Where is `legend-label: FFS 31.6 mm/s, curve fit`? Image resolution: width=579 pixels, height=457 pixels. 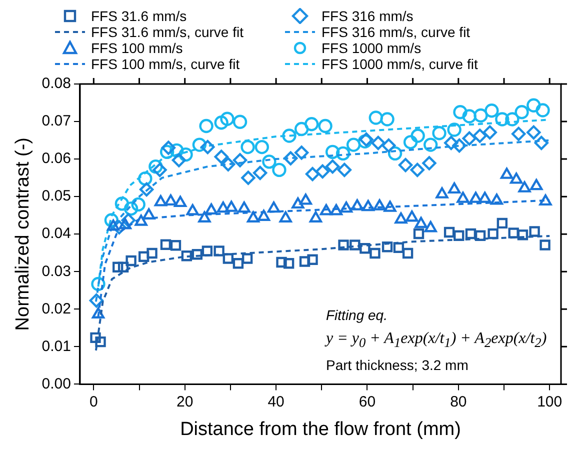 legend-label: FFS 31.6 mm/s, curve fit is located at coordinates (167, 32).